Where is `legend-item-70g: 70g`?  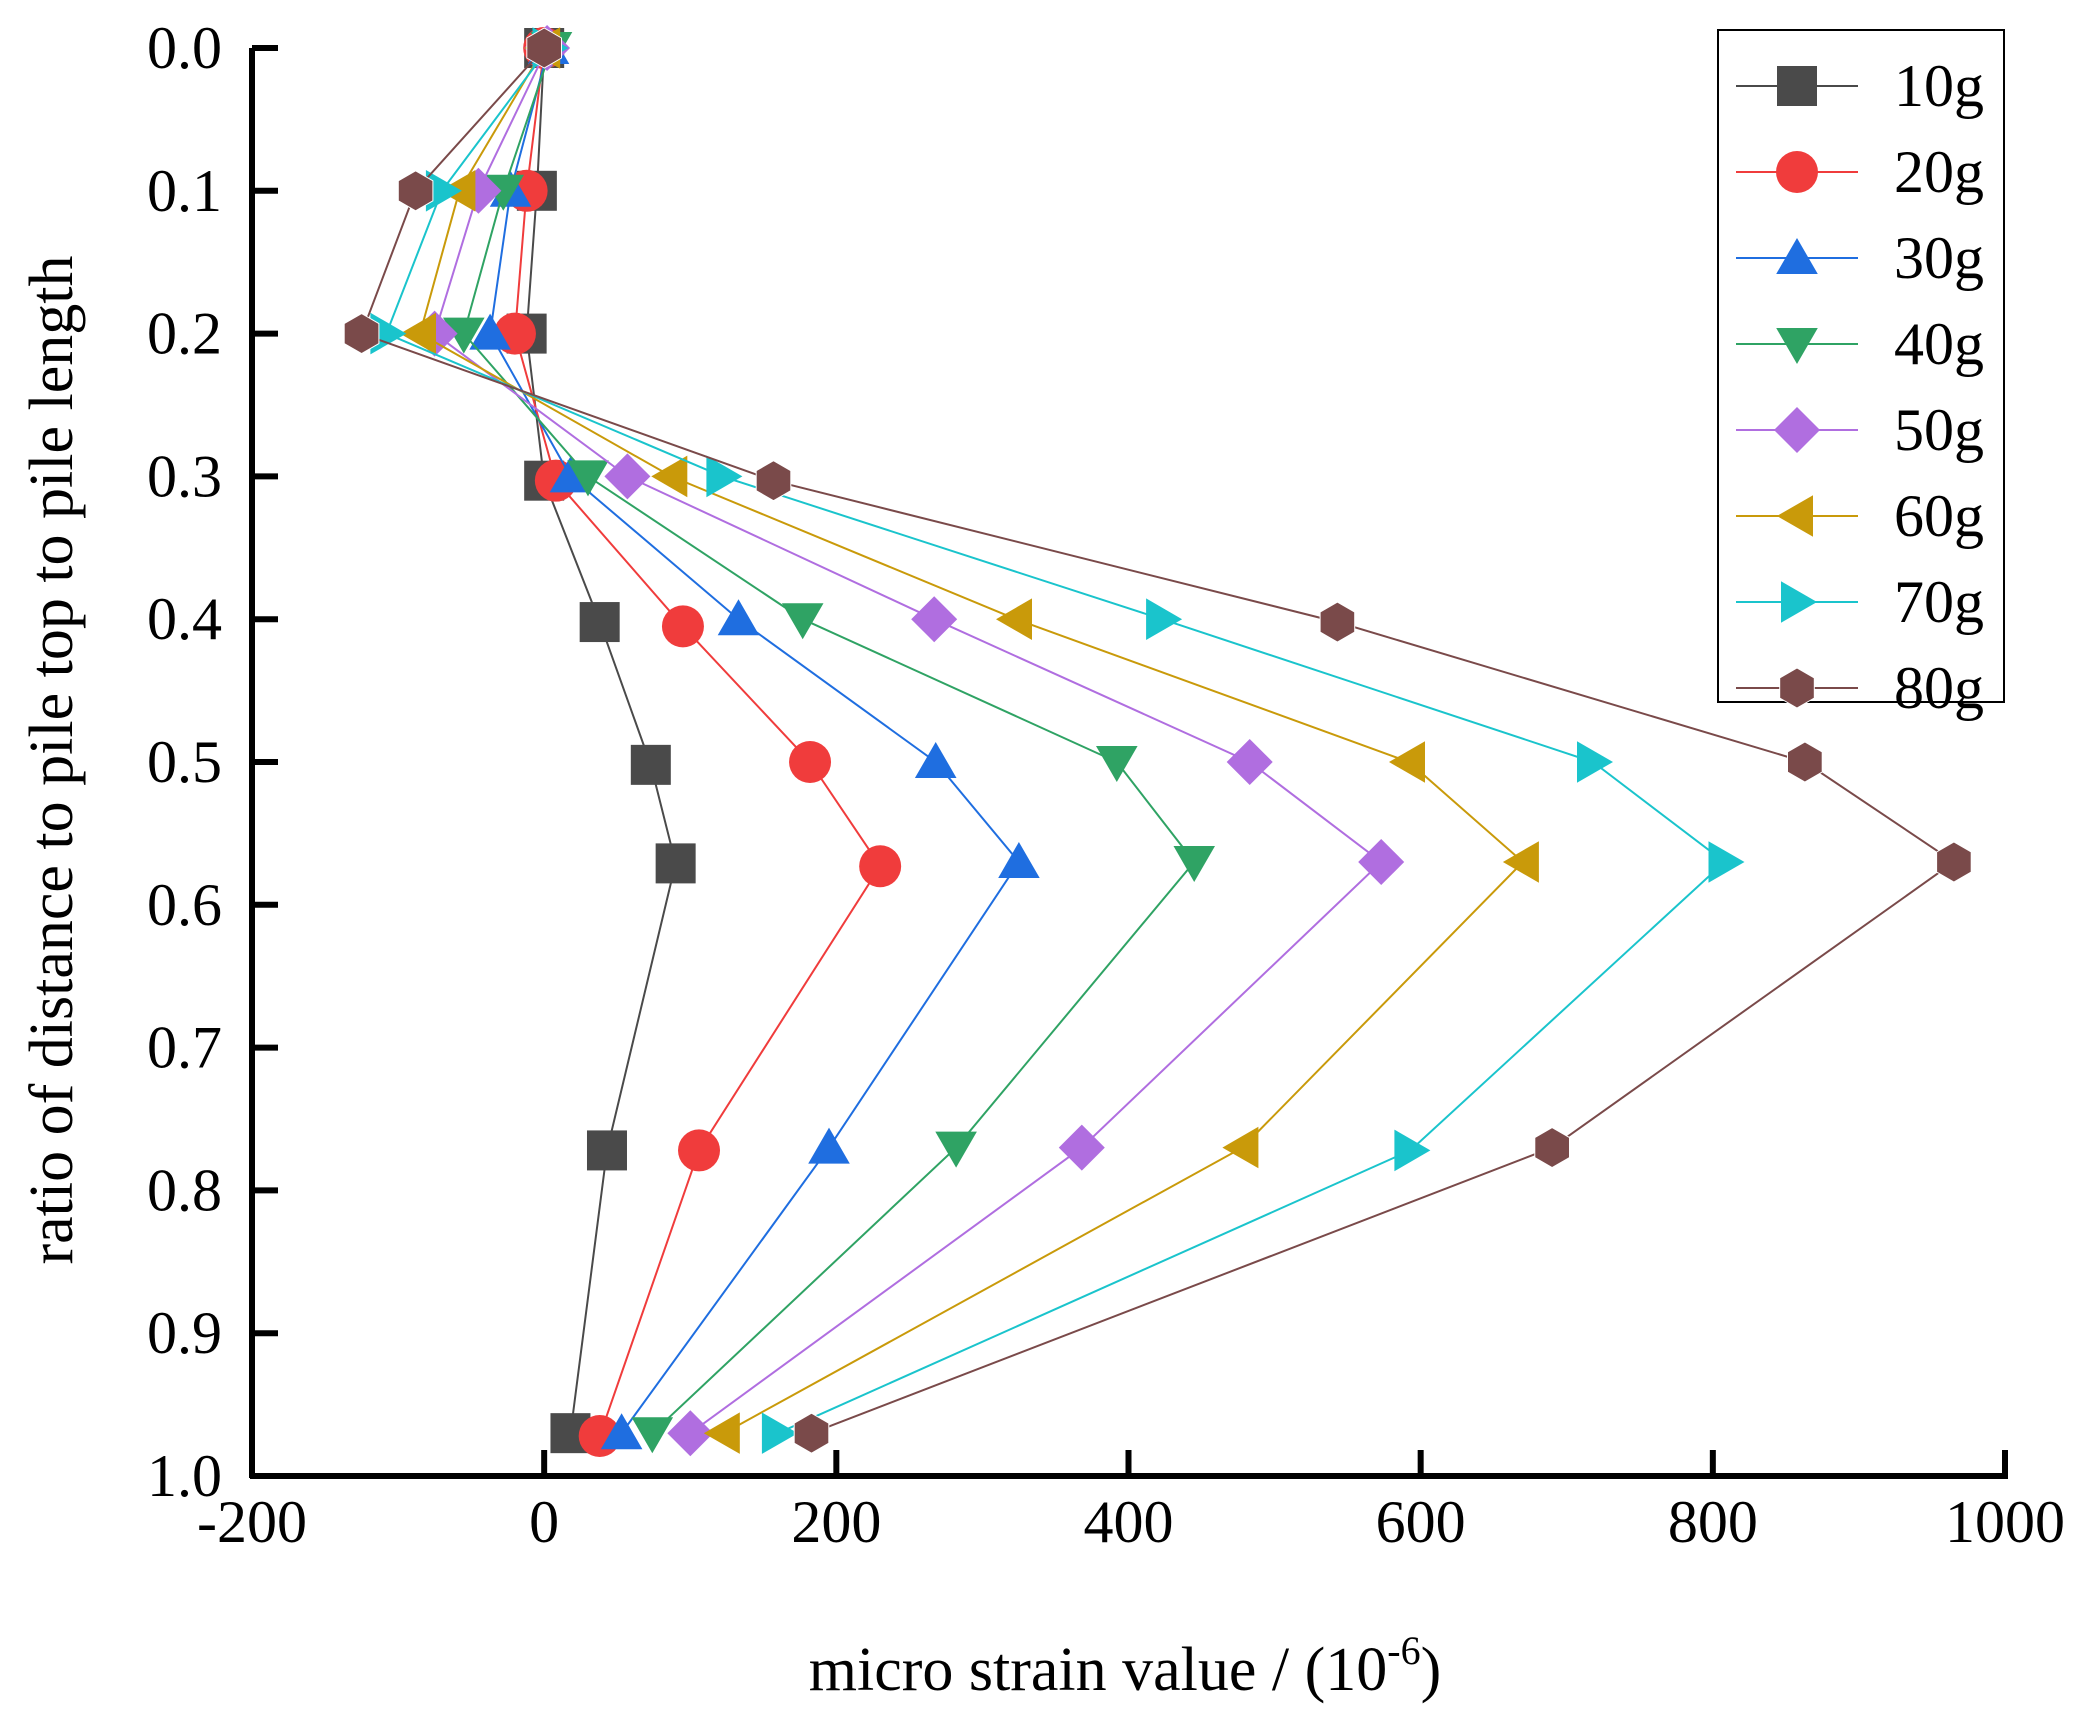
legend-item-70g: 70g is located at coordinates (1860, 602).